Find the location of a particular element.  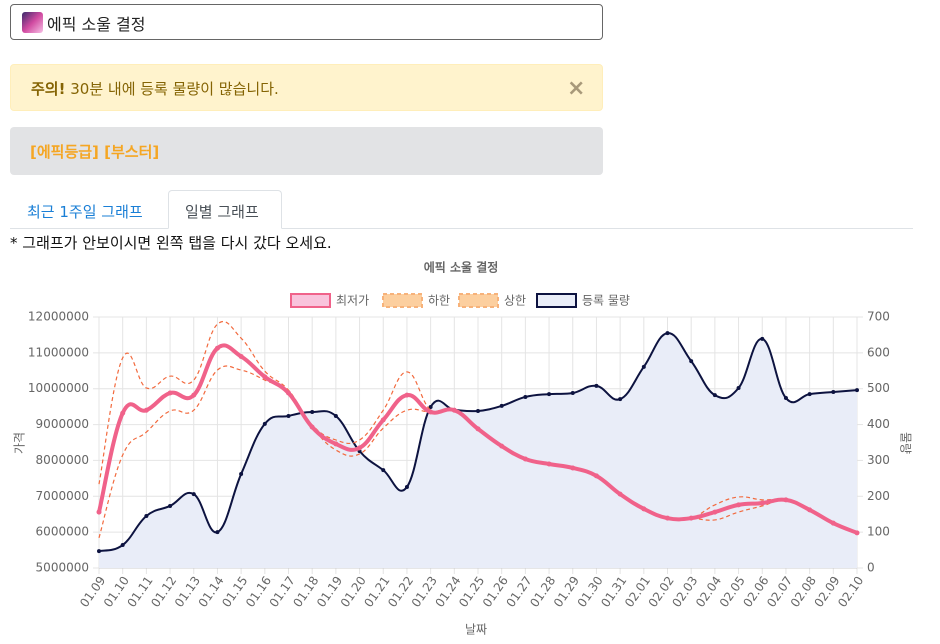

close-button: × is located at coordinates (576, 88).